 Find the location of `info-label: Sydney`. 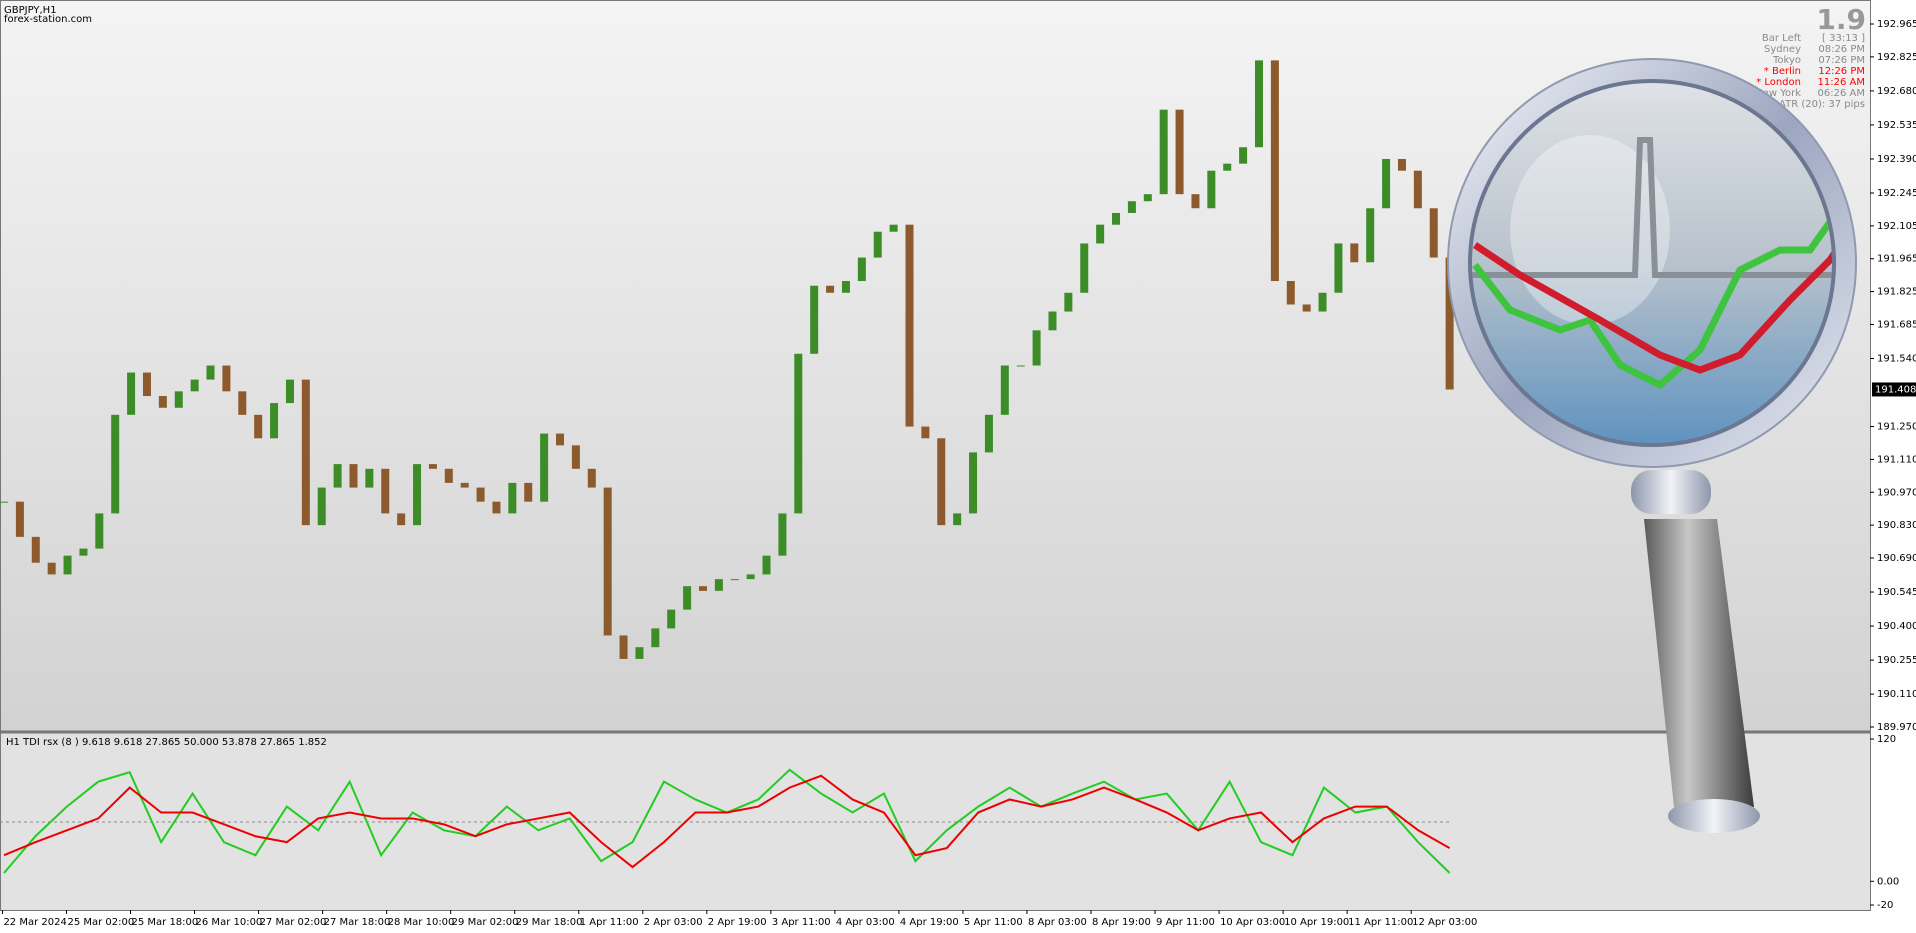

info-label: Sydney is located at coordinates (1782, 49).